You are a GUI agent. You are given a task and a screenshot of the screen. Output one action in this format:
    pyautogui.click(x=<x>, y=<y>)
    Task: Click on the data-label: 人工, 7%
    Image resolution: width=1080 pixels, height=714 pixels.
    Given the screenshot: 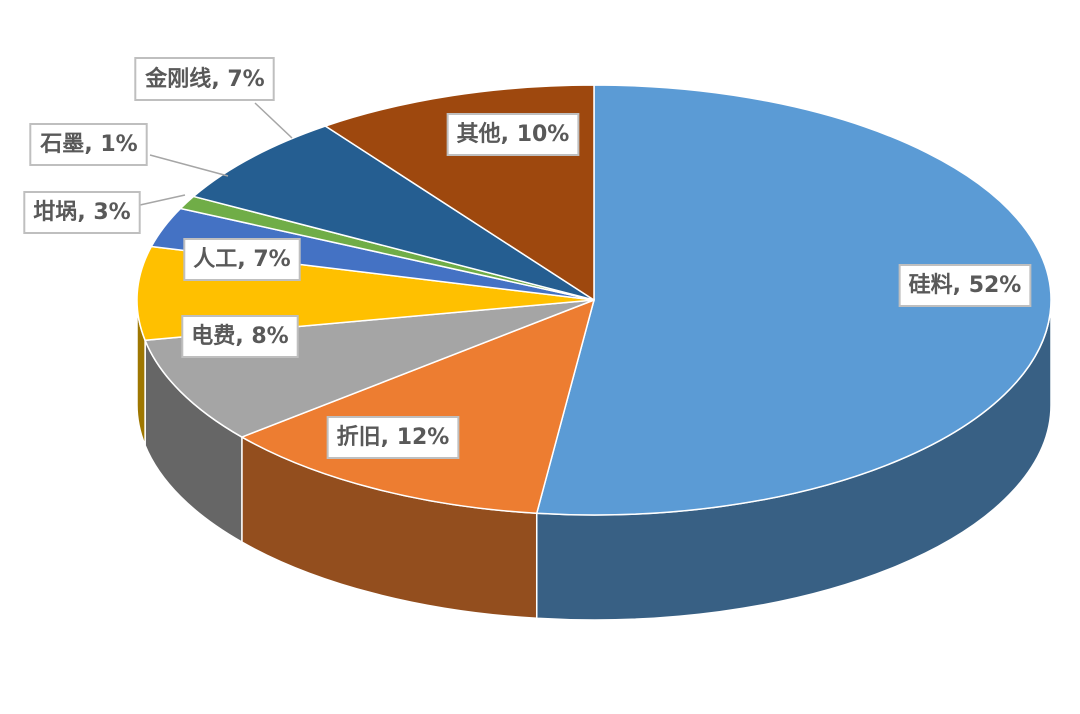 What is the action you would take?
    pyautogui.click(x=241, y=259)
    